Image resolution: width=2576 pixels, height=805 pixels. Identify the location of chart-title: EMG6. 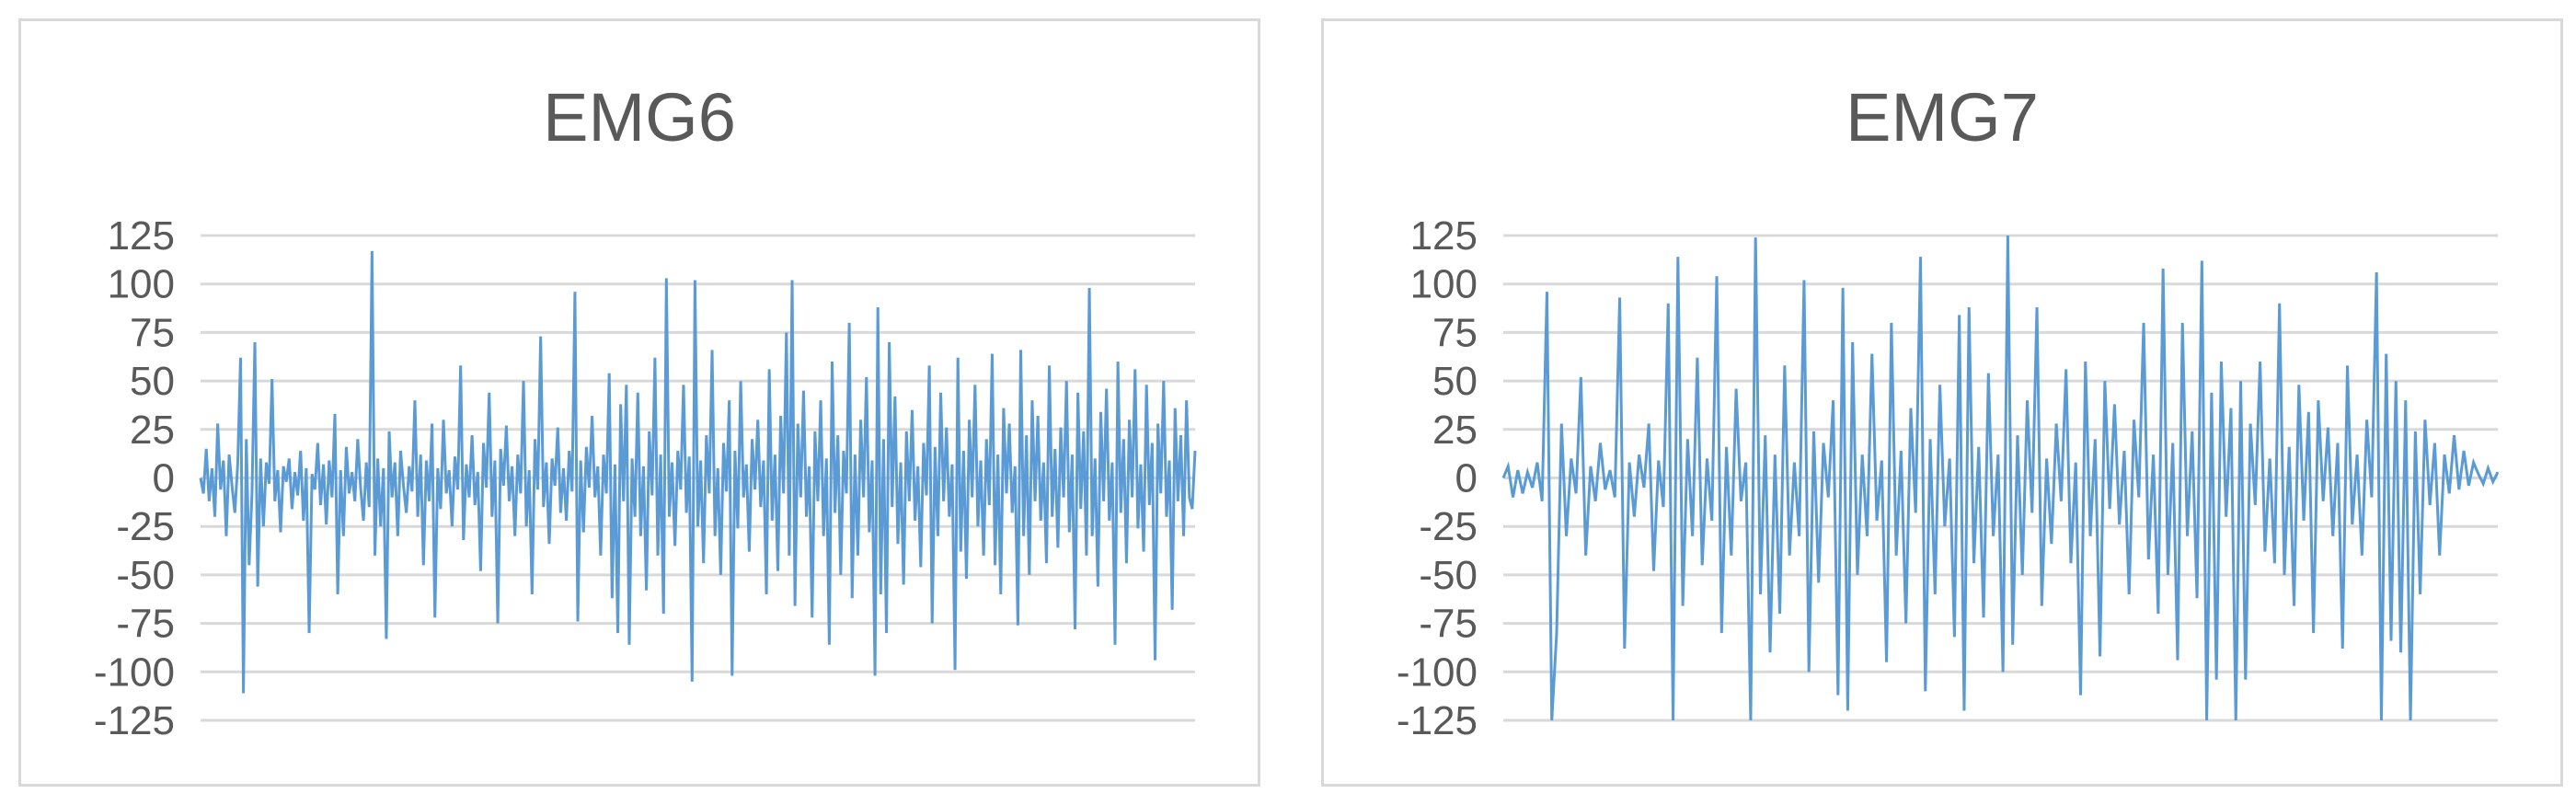
(639, 117).